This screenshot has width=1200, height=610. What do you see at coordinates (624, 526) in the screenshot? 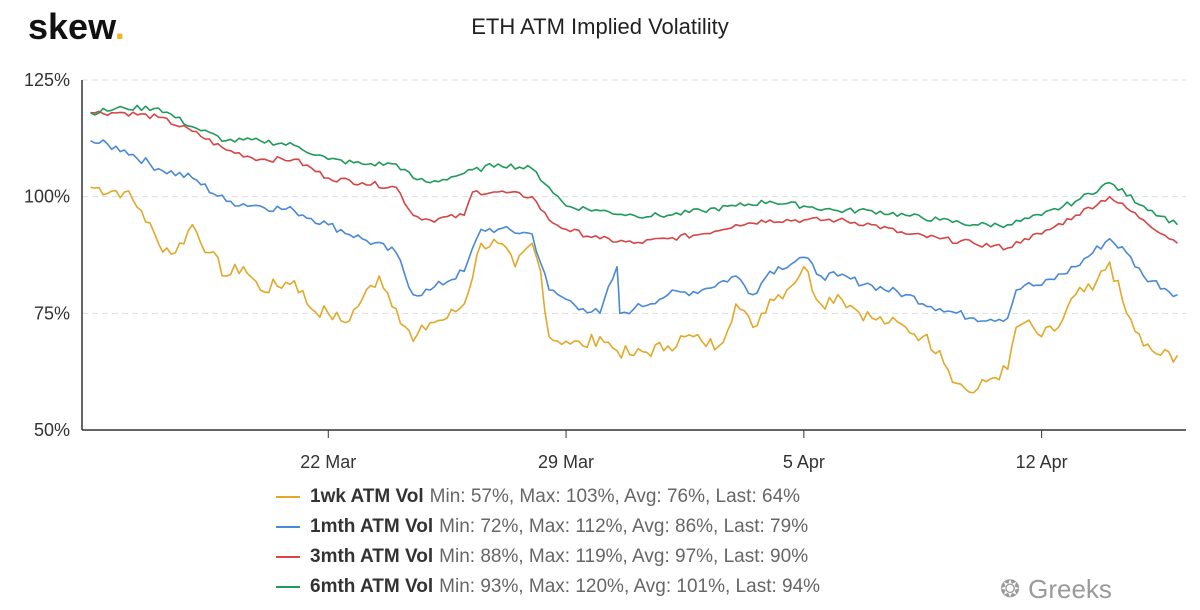
I see `legend-series-stats: Min: 72%, Max: 112%, Avg: 86%, Last: 79%` at bounding box center [624, 526].